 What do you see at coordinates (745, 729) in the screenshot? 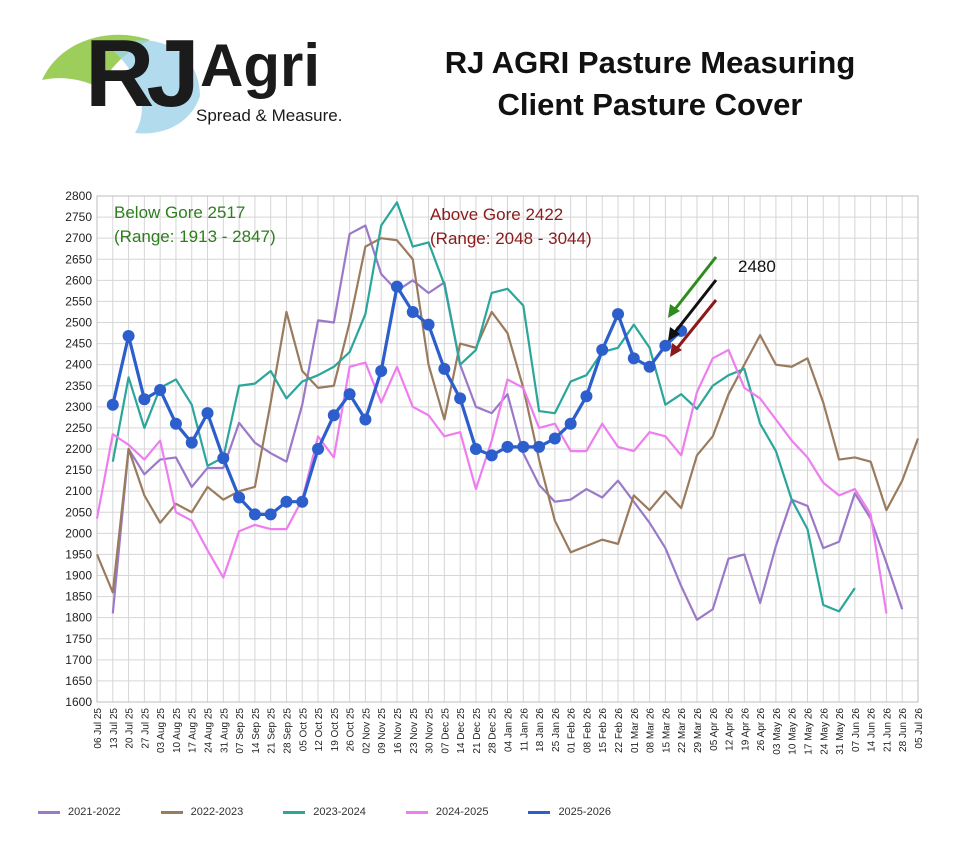
I see `x-tick-label: 19 Apr 26` at bounding box center [745, 729].